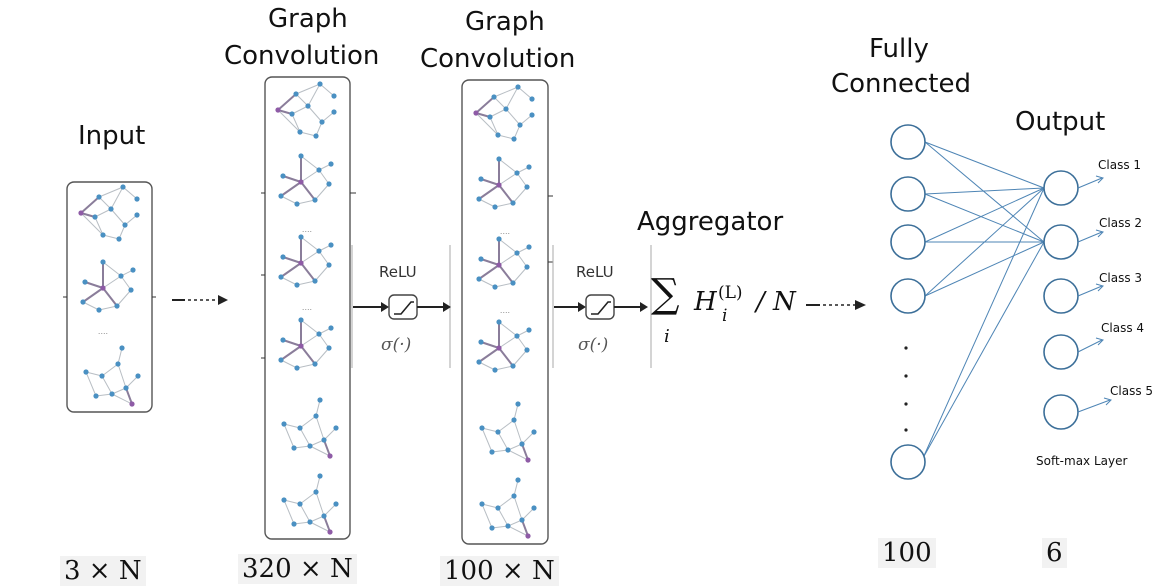 Image resolution: width=1162 pixels, height=588 pixels. What do you see at coordinates (498, 59) in the screenshot?
I see `gc2-title-line2: Convolution` at bounding box center [498, 59].